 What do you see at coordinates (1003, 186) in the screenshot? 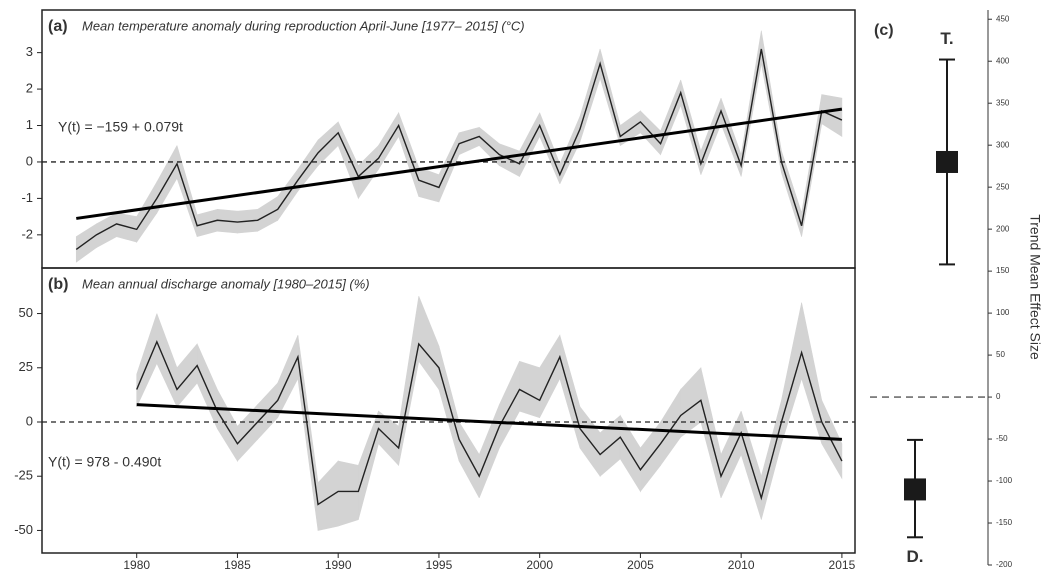
I see `y-tick-label: 250` at bounding box center [1003, 186].